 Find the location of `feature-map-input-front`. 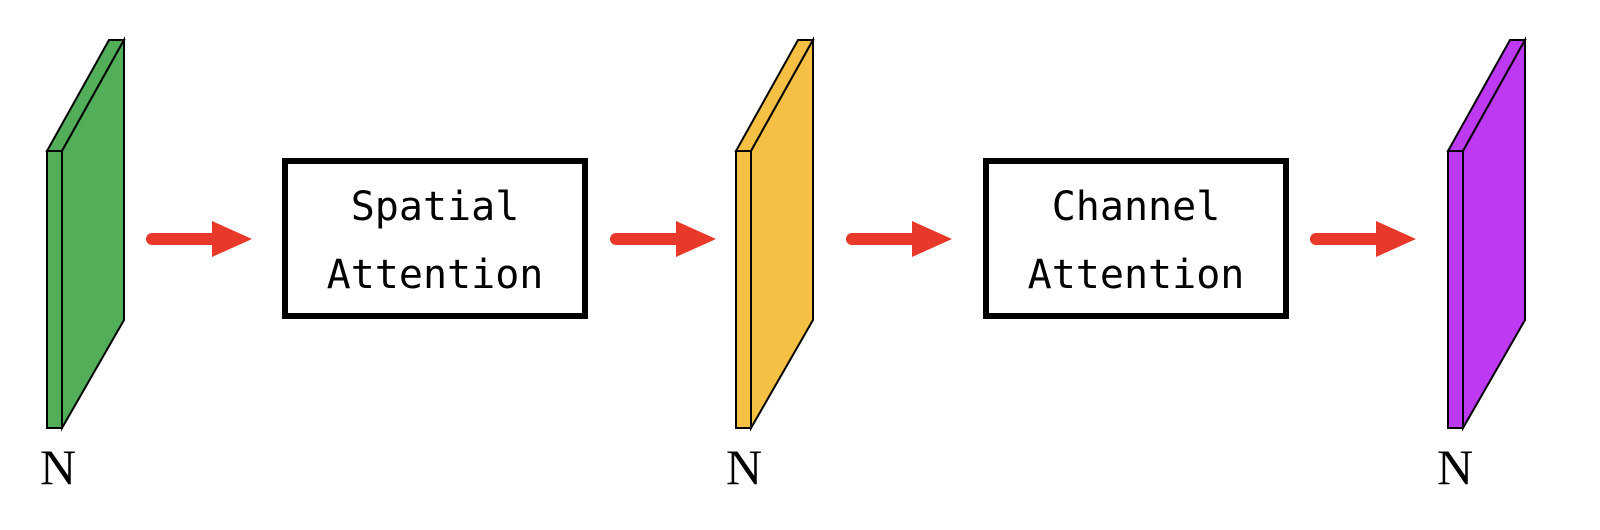

feature-map-input-front is located at coordinates (54, 289).